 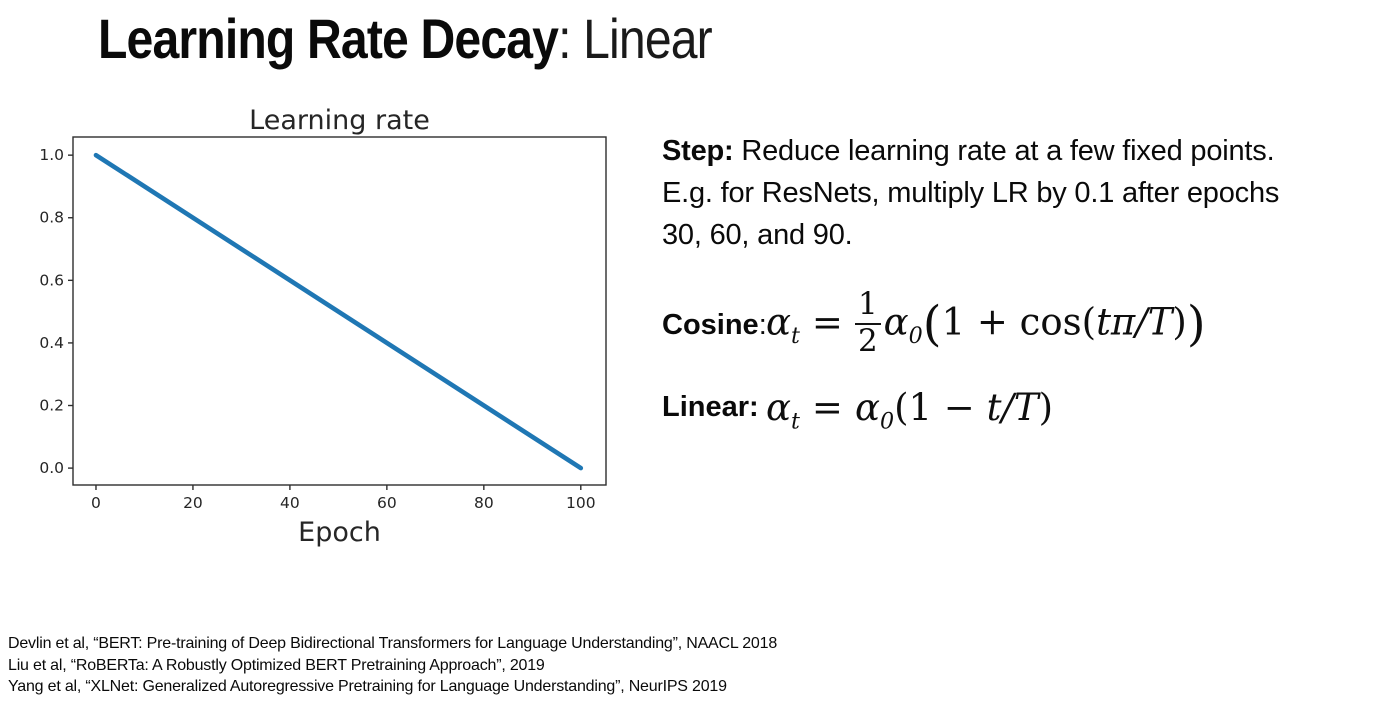 I want to click on x-tick-label: 20, so click(x=193, y=503).